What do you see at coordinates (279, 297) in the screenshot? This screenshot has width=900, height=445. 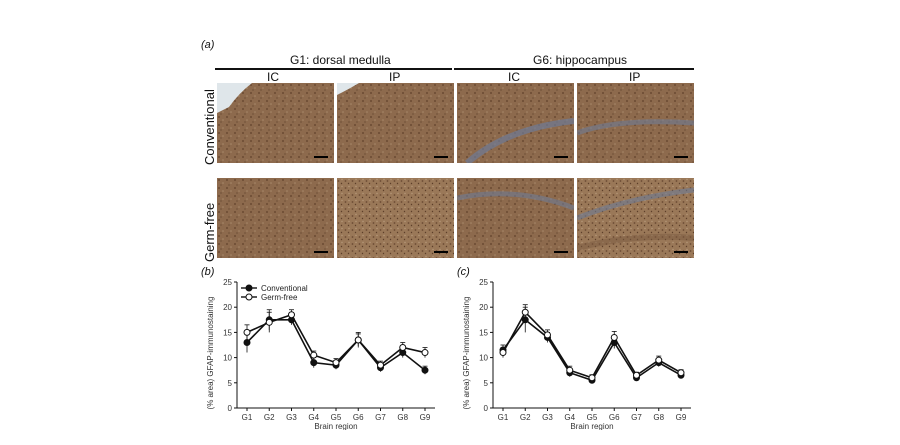 I see `legend-label: Germ-free` at bounding box center [279, 297].